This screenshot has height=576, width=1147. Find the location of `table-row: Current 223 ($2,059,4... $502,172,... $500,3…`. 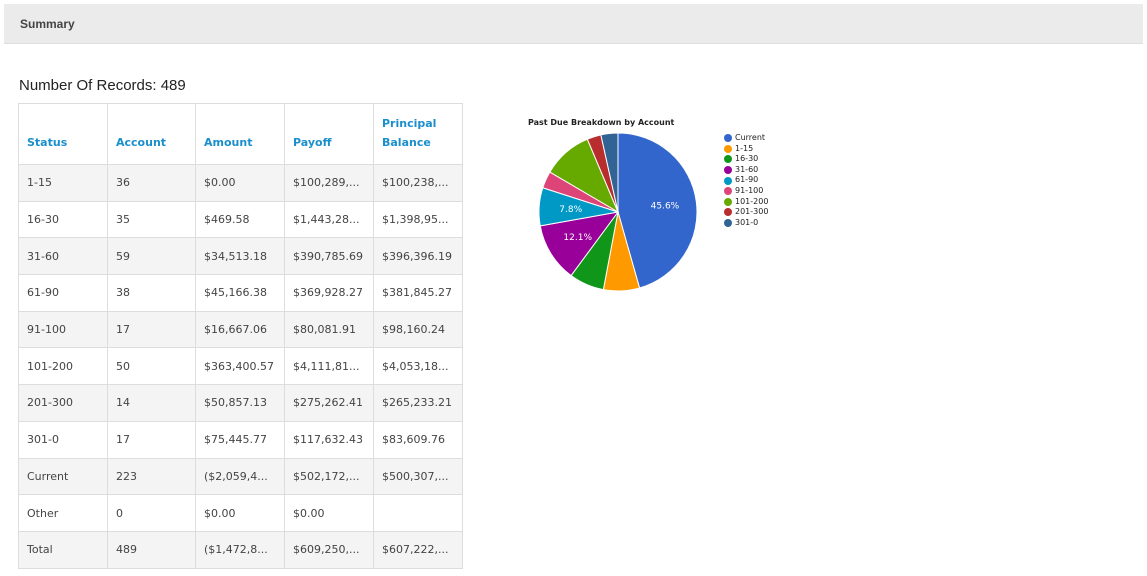

table-row: Current 223 ($2,059,4... $502,172,... $500,3… is located at coordinates (240, 476).